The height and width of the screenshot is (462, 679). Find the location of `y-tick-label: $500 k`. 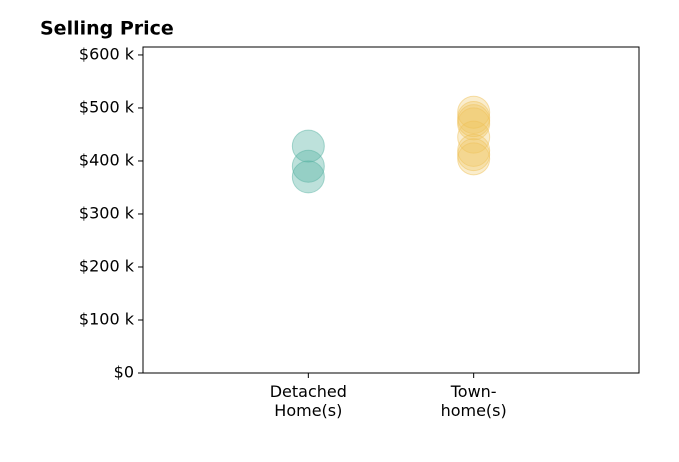

y-tick-label: $500 k is located at coordinates (107, 106).